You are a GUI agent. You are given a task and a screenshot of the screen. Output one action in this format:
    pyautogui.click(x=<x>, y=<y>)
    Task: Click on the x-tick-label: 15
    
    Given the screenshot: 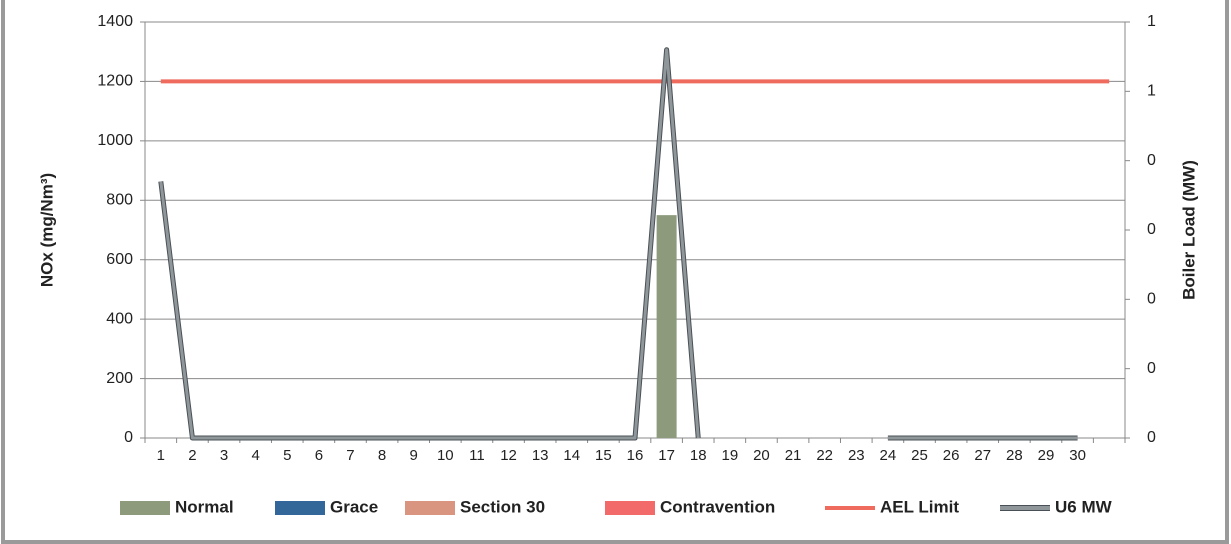 What is the action you would take?
    pyautogui.click(x=603, y=455)
    